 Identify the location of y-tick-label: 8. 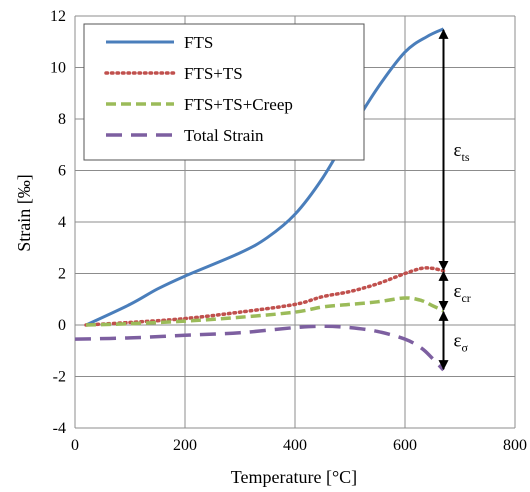
(62, 119).